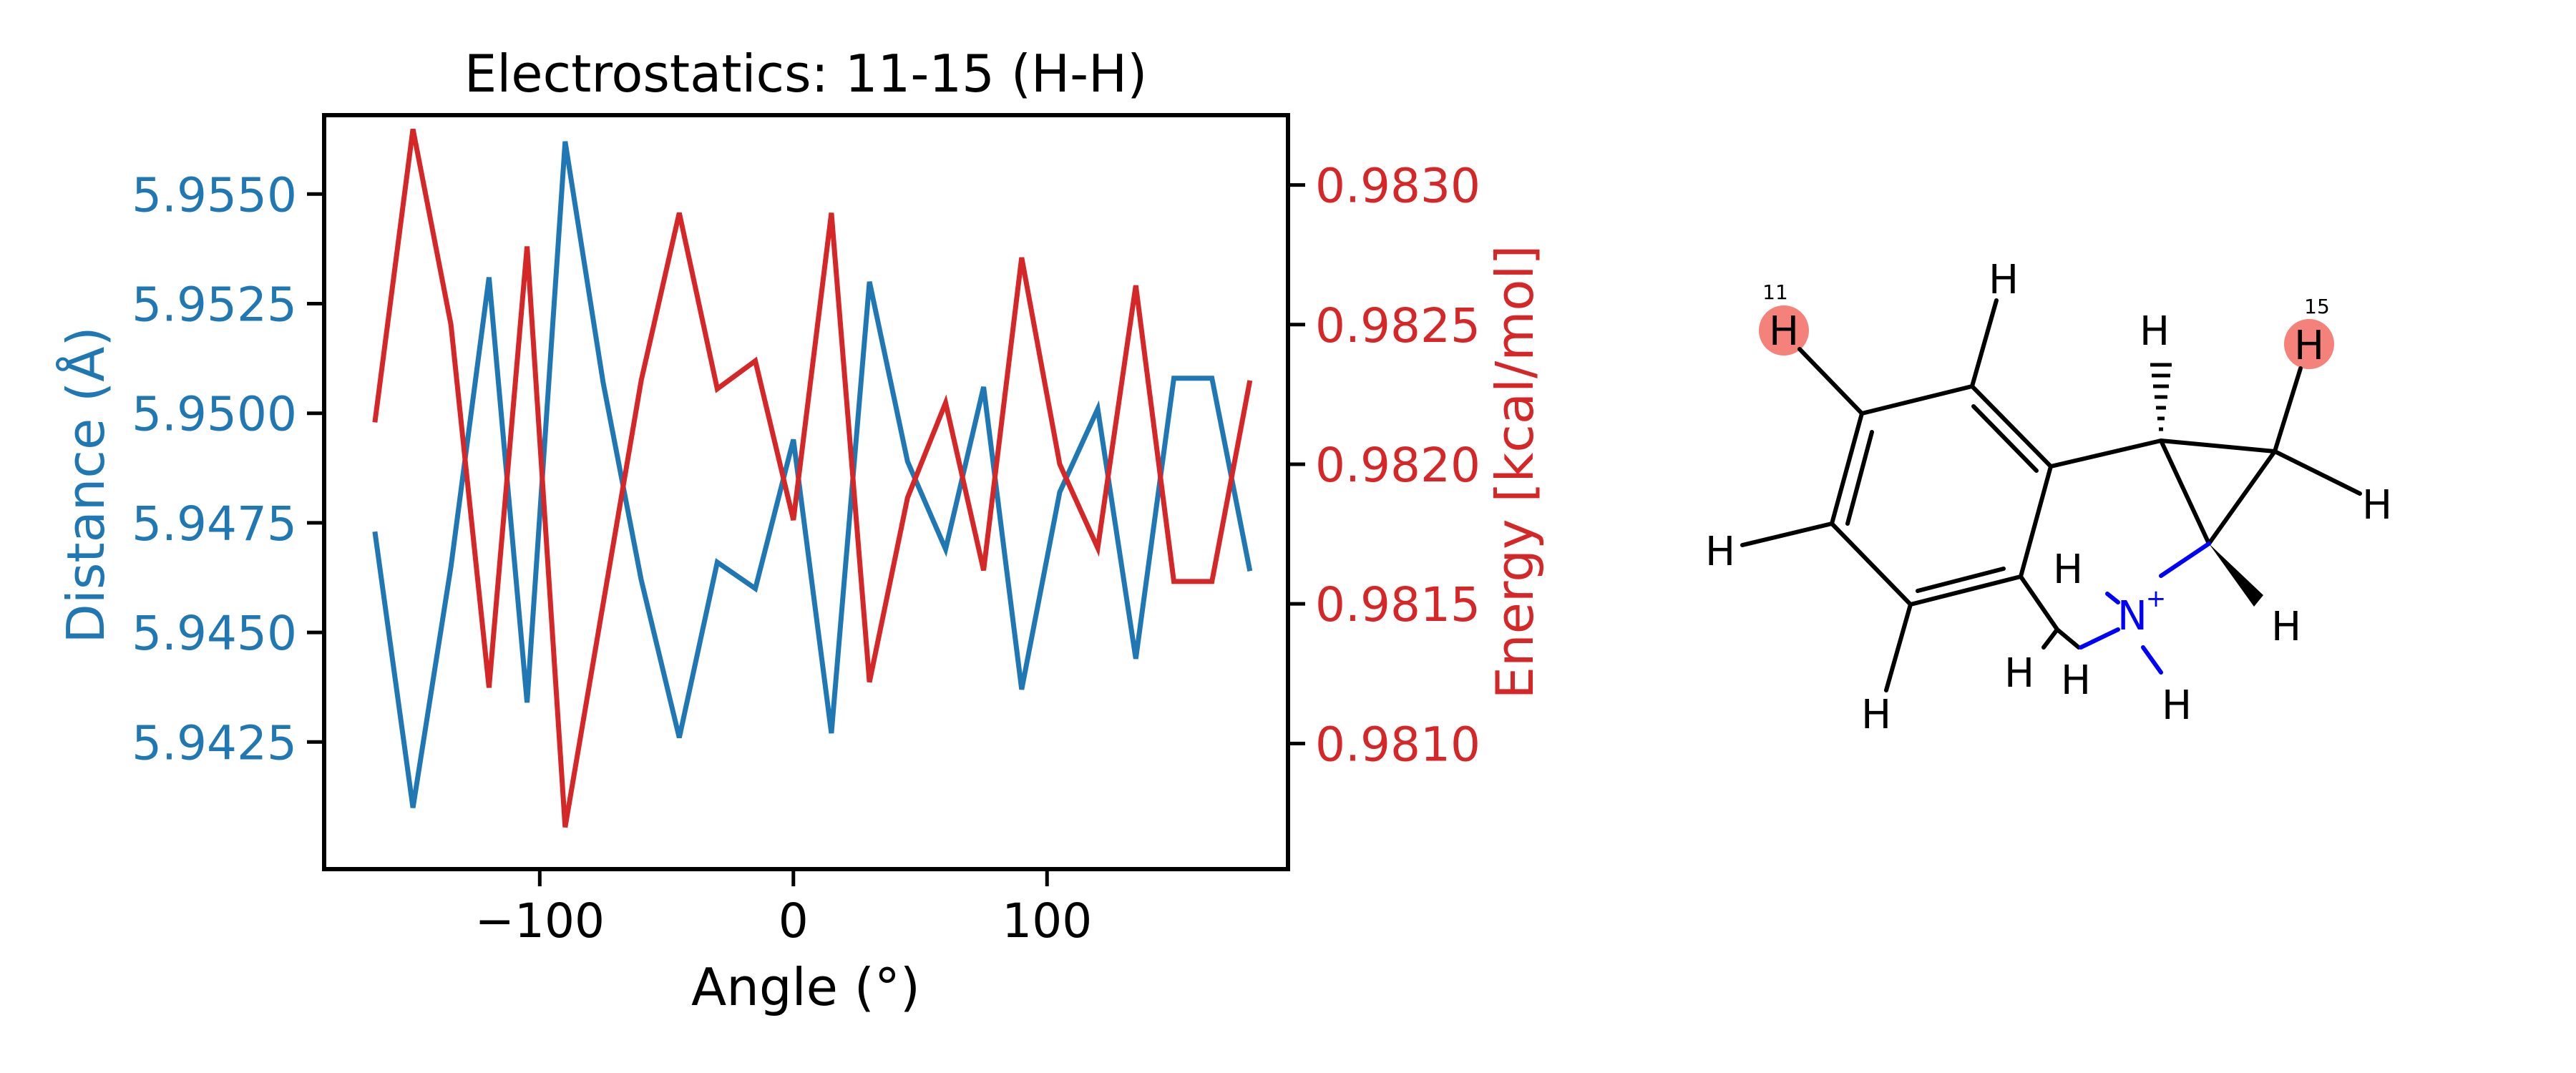  I want to click on molecule-structure: H H H H H H H H H H H H N + 11 15, so click(2048, 497).